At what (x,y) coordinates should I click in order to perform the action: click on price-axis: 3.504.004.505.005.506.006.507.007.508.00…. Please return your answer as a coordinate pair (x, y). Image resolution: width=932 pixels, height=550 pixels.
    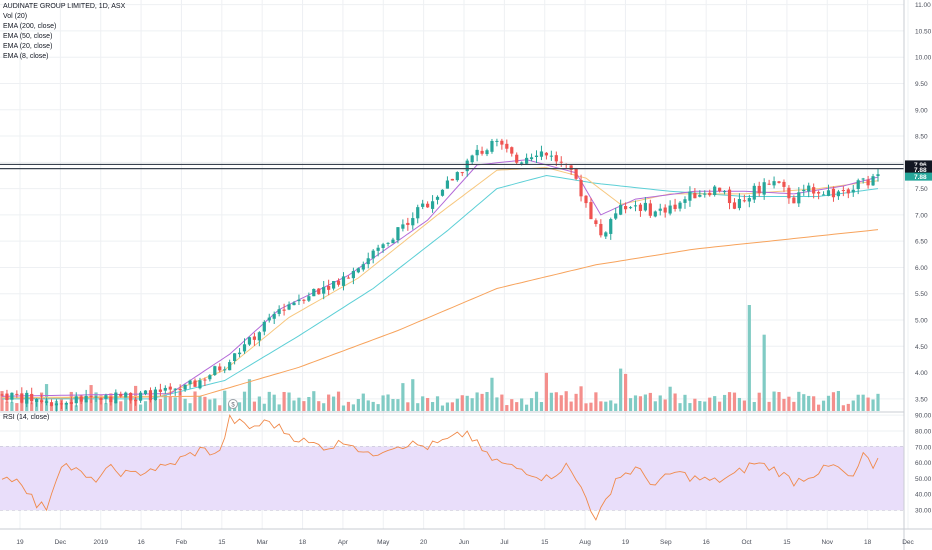
    Looking at the image, I should click on (923, 202).